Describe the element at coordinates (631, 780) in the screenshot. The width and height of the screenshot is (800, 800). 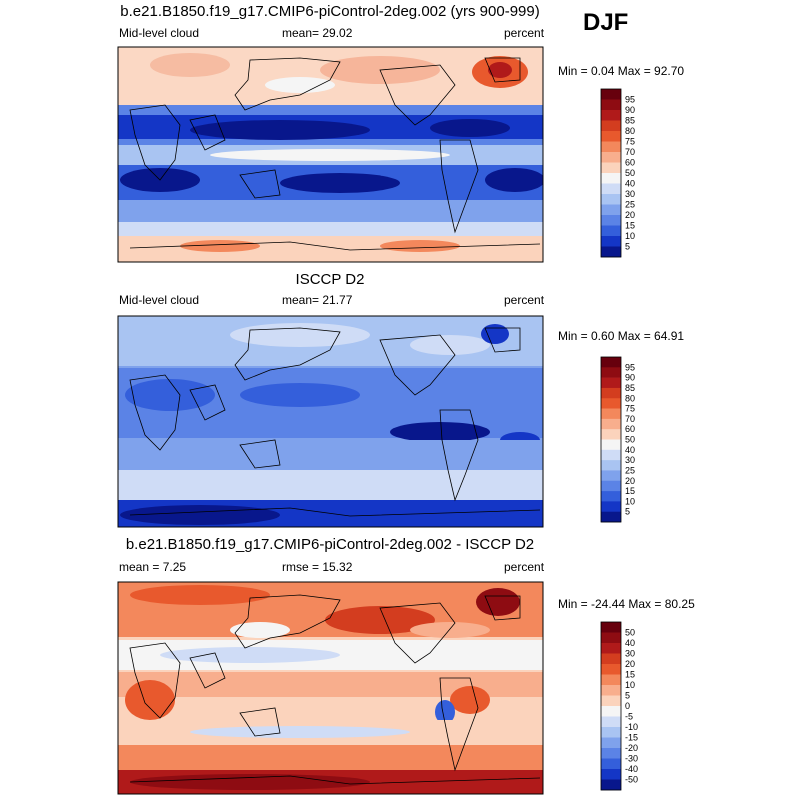
I see `colorbar-tick-label: -50` at that location.